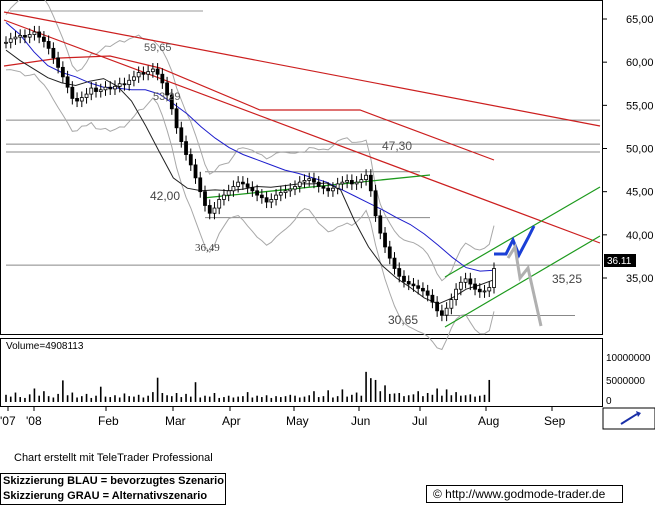 The width and height of the screenshot is (655, 527). Describe the element at coordinates (640, 20) in the screenshot. I see `price-tick-label: 65,00` at that location.